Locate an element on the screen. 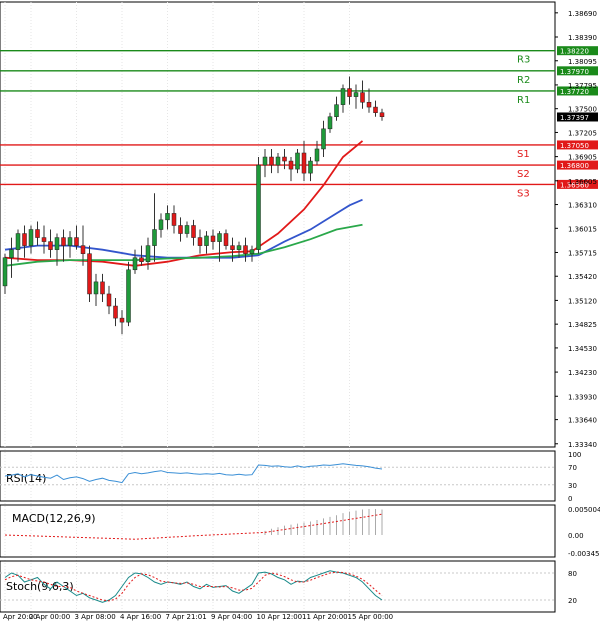 The image size is (600, 624). level-name-r1: R1 is located at coordinates (523, 100).